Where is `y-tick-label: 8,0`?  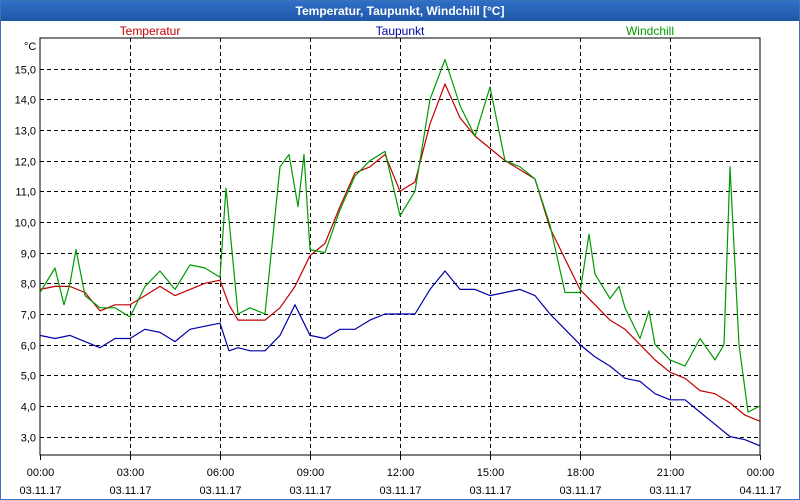 y-tick-label: 8,0 is located at coordinates (28, 285).